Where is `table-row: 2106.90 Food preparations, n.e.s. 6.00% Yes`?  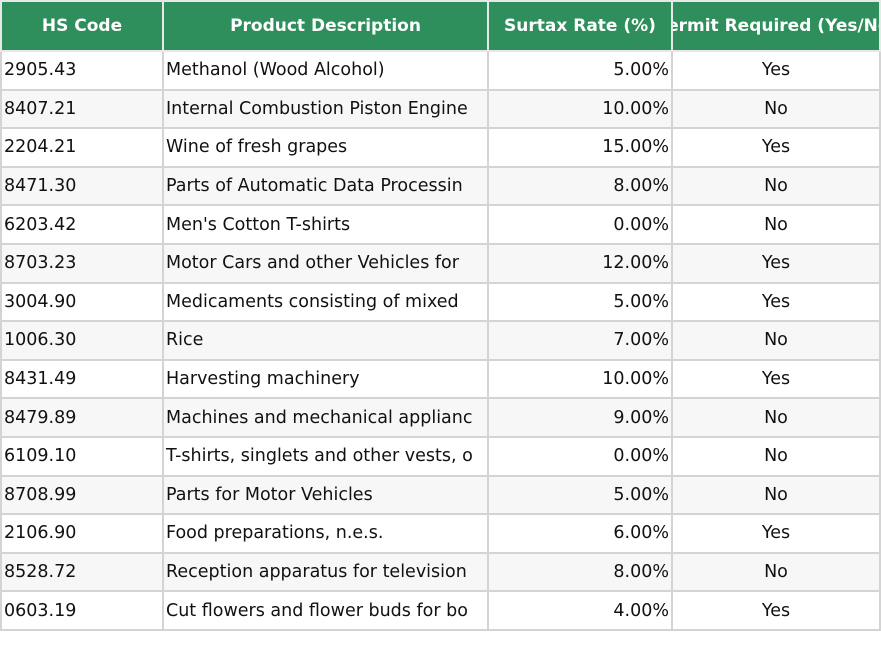
table-row: 2106.90 Food preparations, n.e.s. 6.00% Yes is located at coordinates (440, 533).